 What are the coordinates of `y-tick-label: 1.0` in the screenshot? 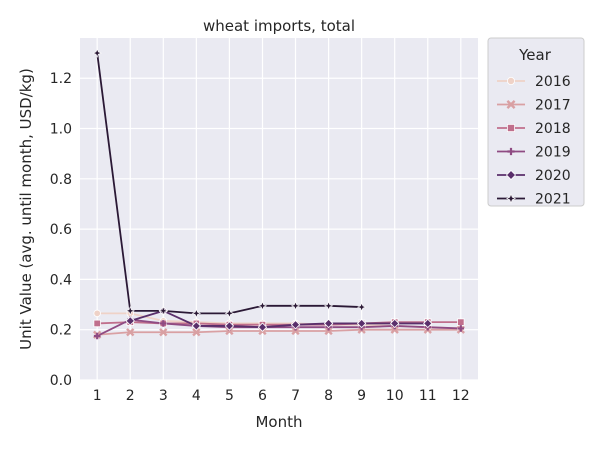 It's located at (61, 130).